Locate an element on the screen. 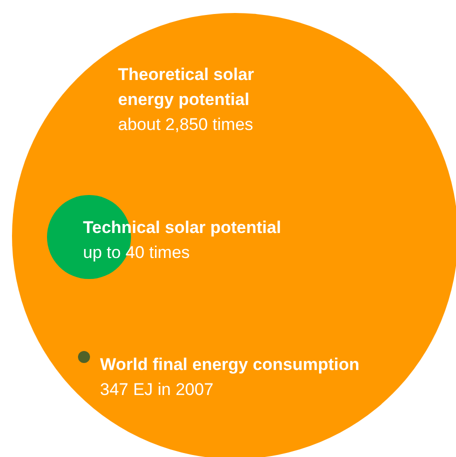 The height and width of the screenshot is (457, 456). data-label: about 2,850 times is located at coordinates (186, 124).